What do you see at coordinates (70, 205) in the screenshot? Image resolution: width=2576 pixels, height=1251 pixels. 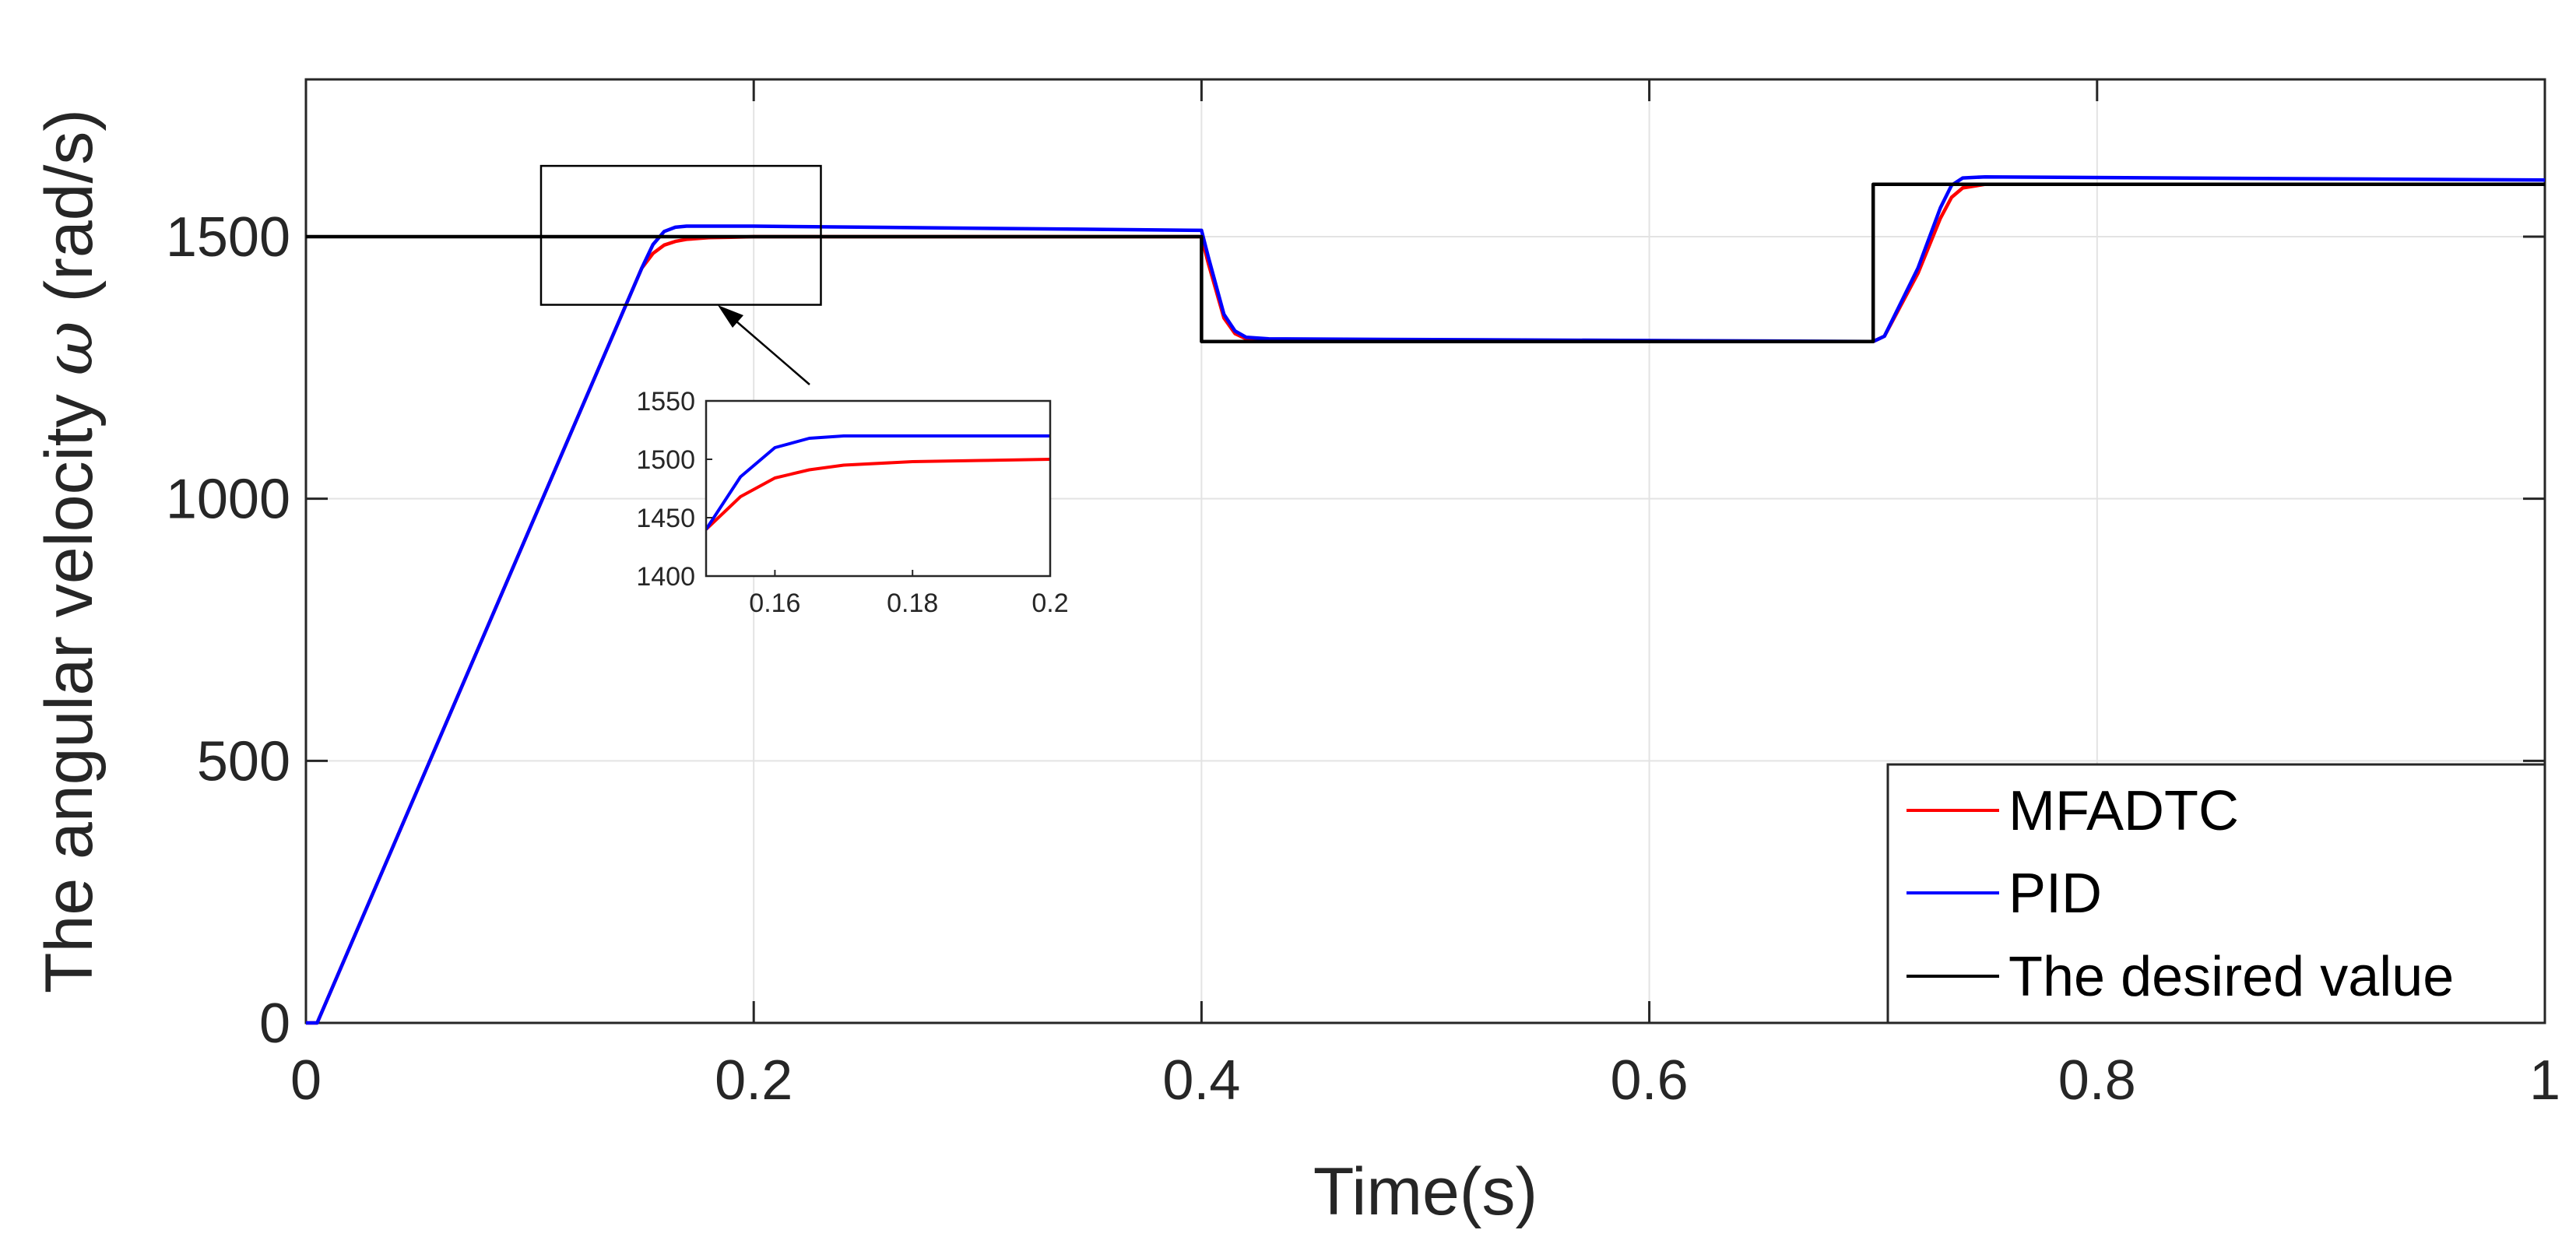 I see `y-axis-label-unit: (rad/s)` at bounding box center [70, 205].